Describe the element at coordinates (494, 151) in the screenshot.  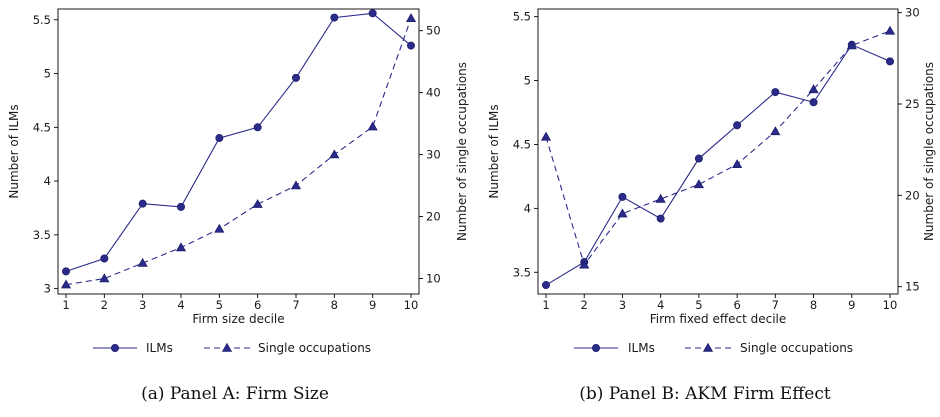
I see `y-axis-left-label: Number of ILMs` at that location.